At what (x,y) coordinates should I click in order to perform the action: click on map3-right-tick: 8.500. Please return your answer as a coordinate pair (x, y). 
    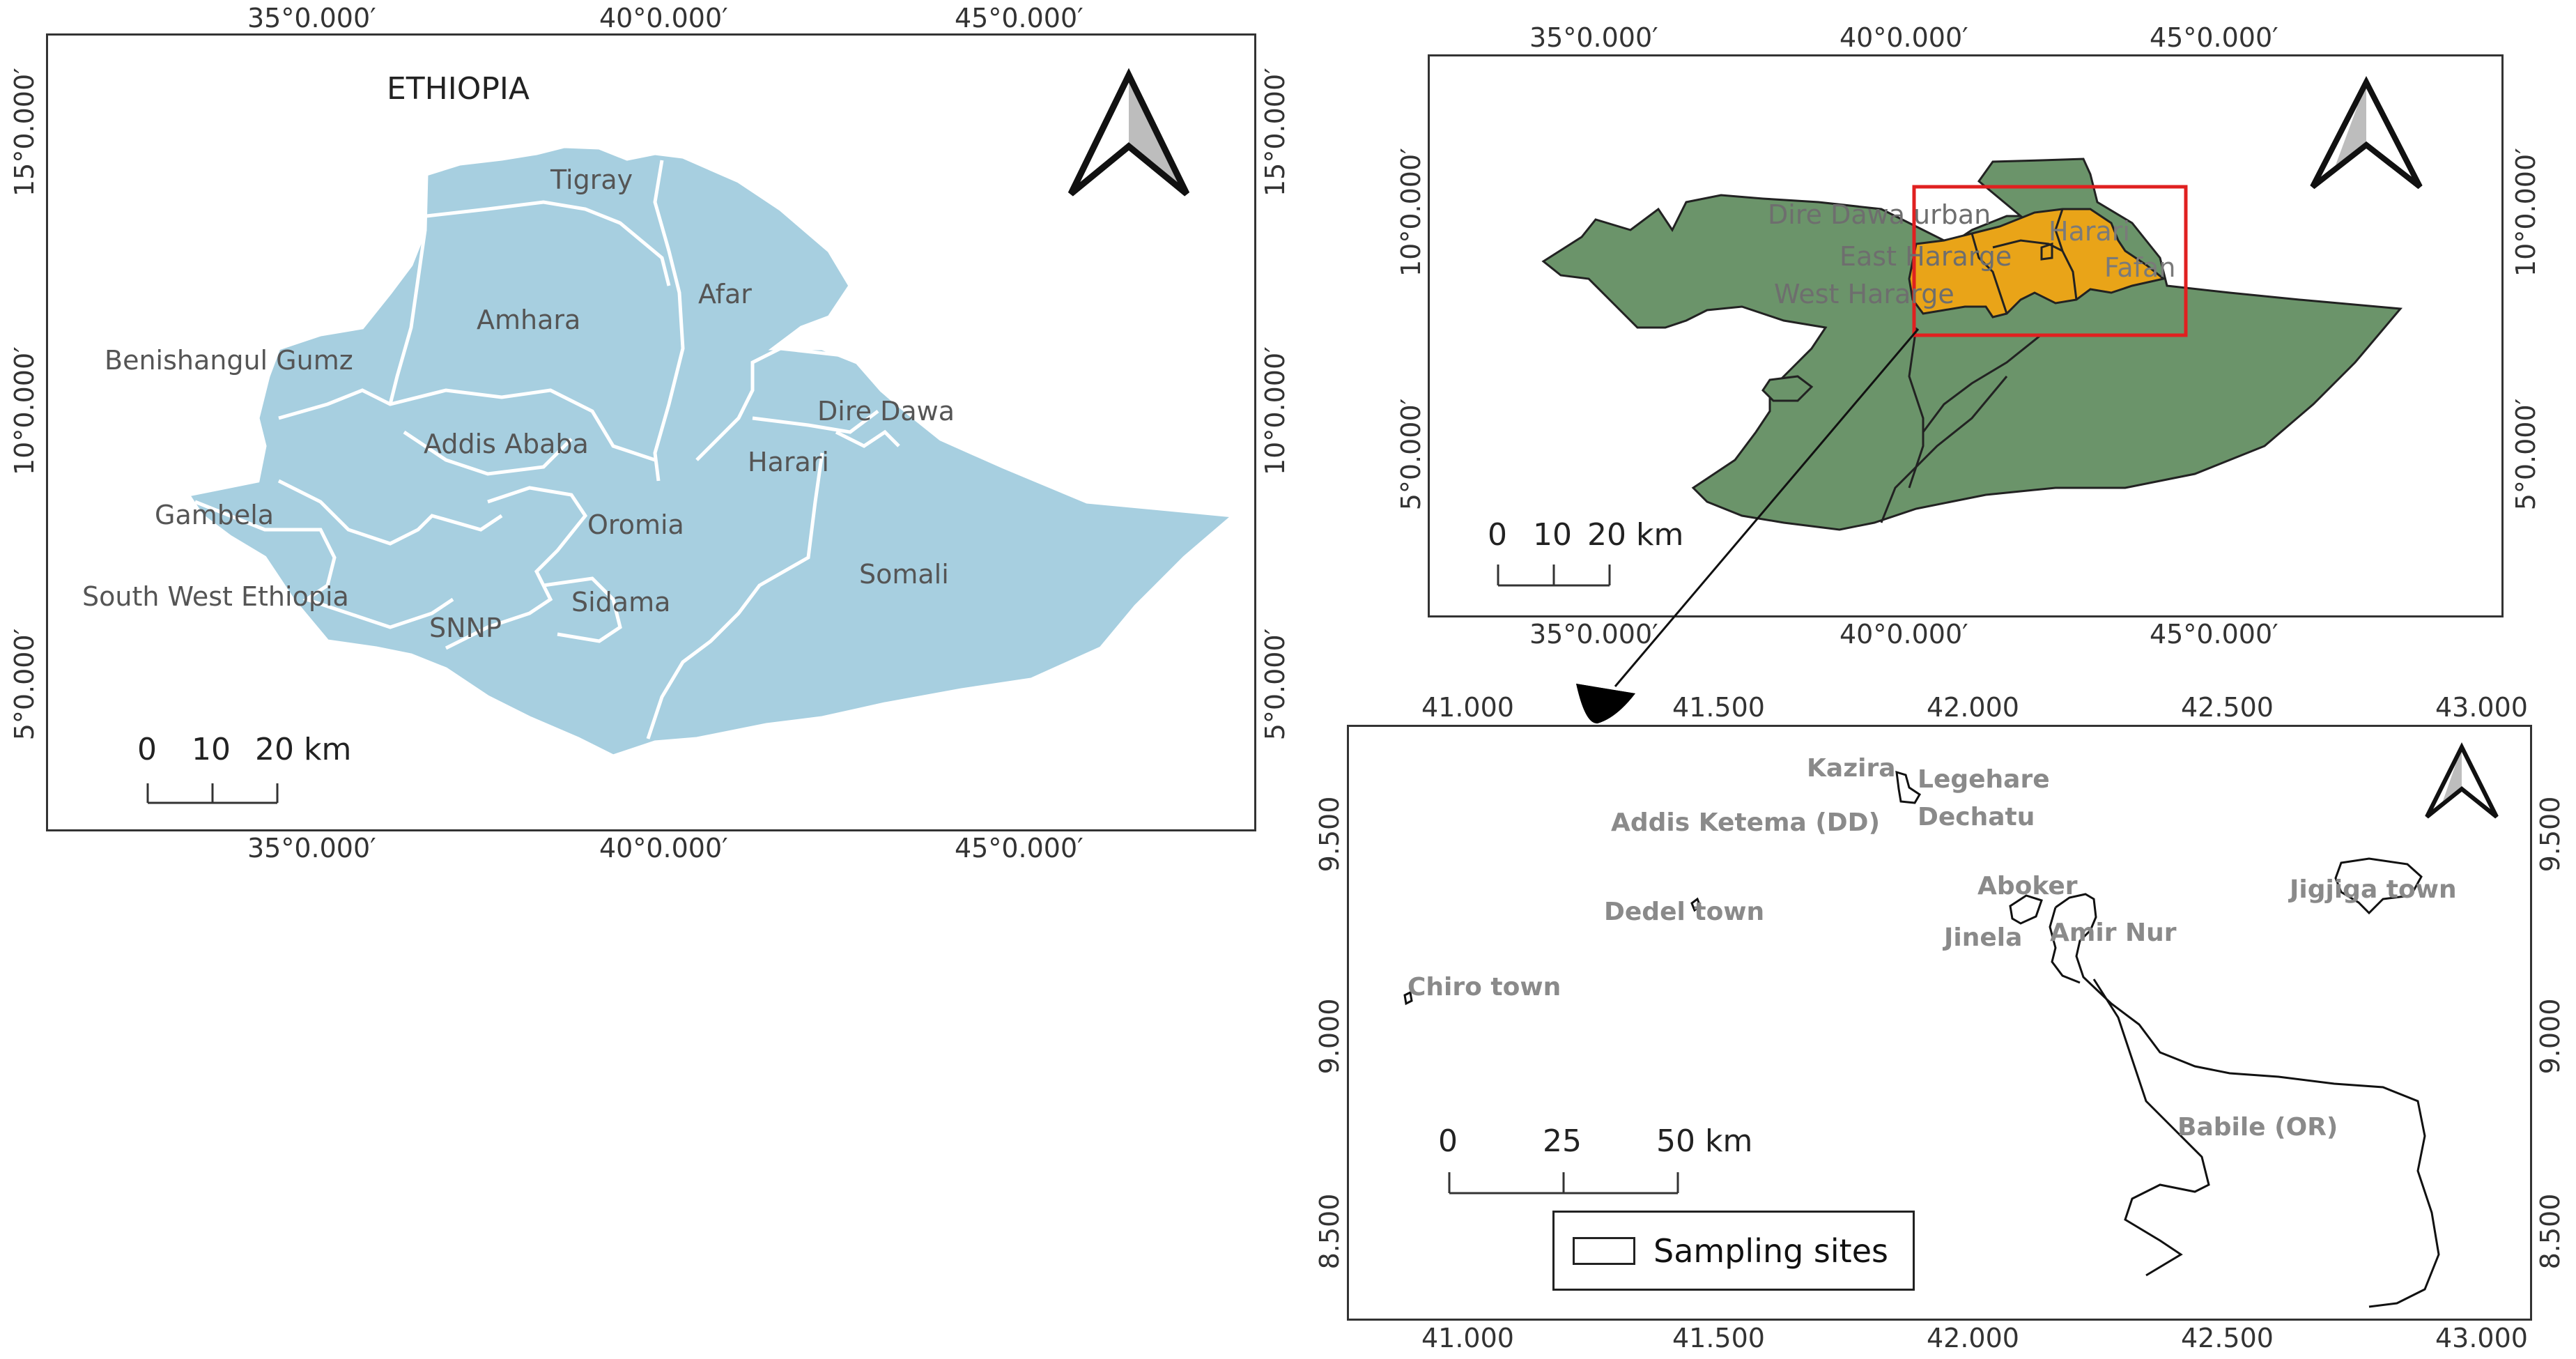
    Looking at the image, I should click on (2550, 1231).